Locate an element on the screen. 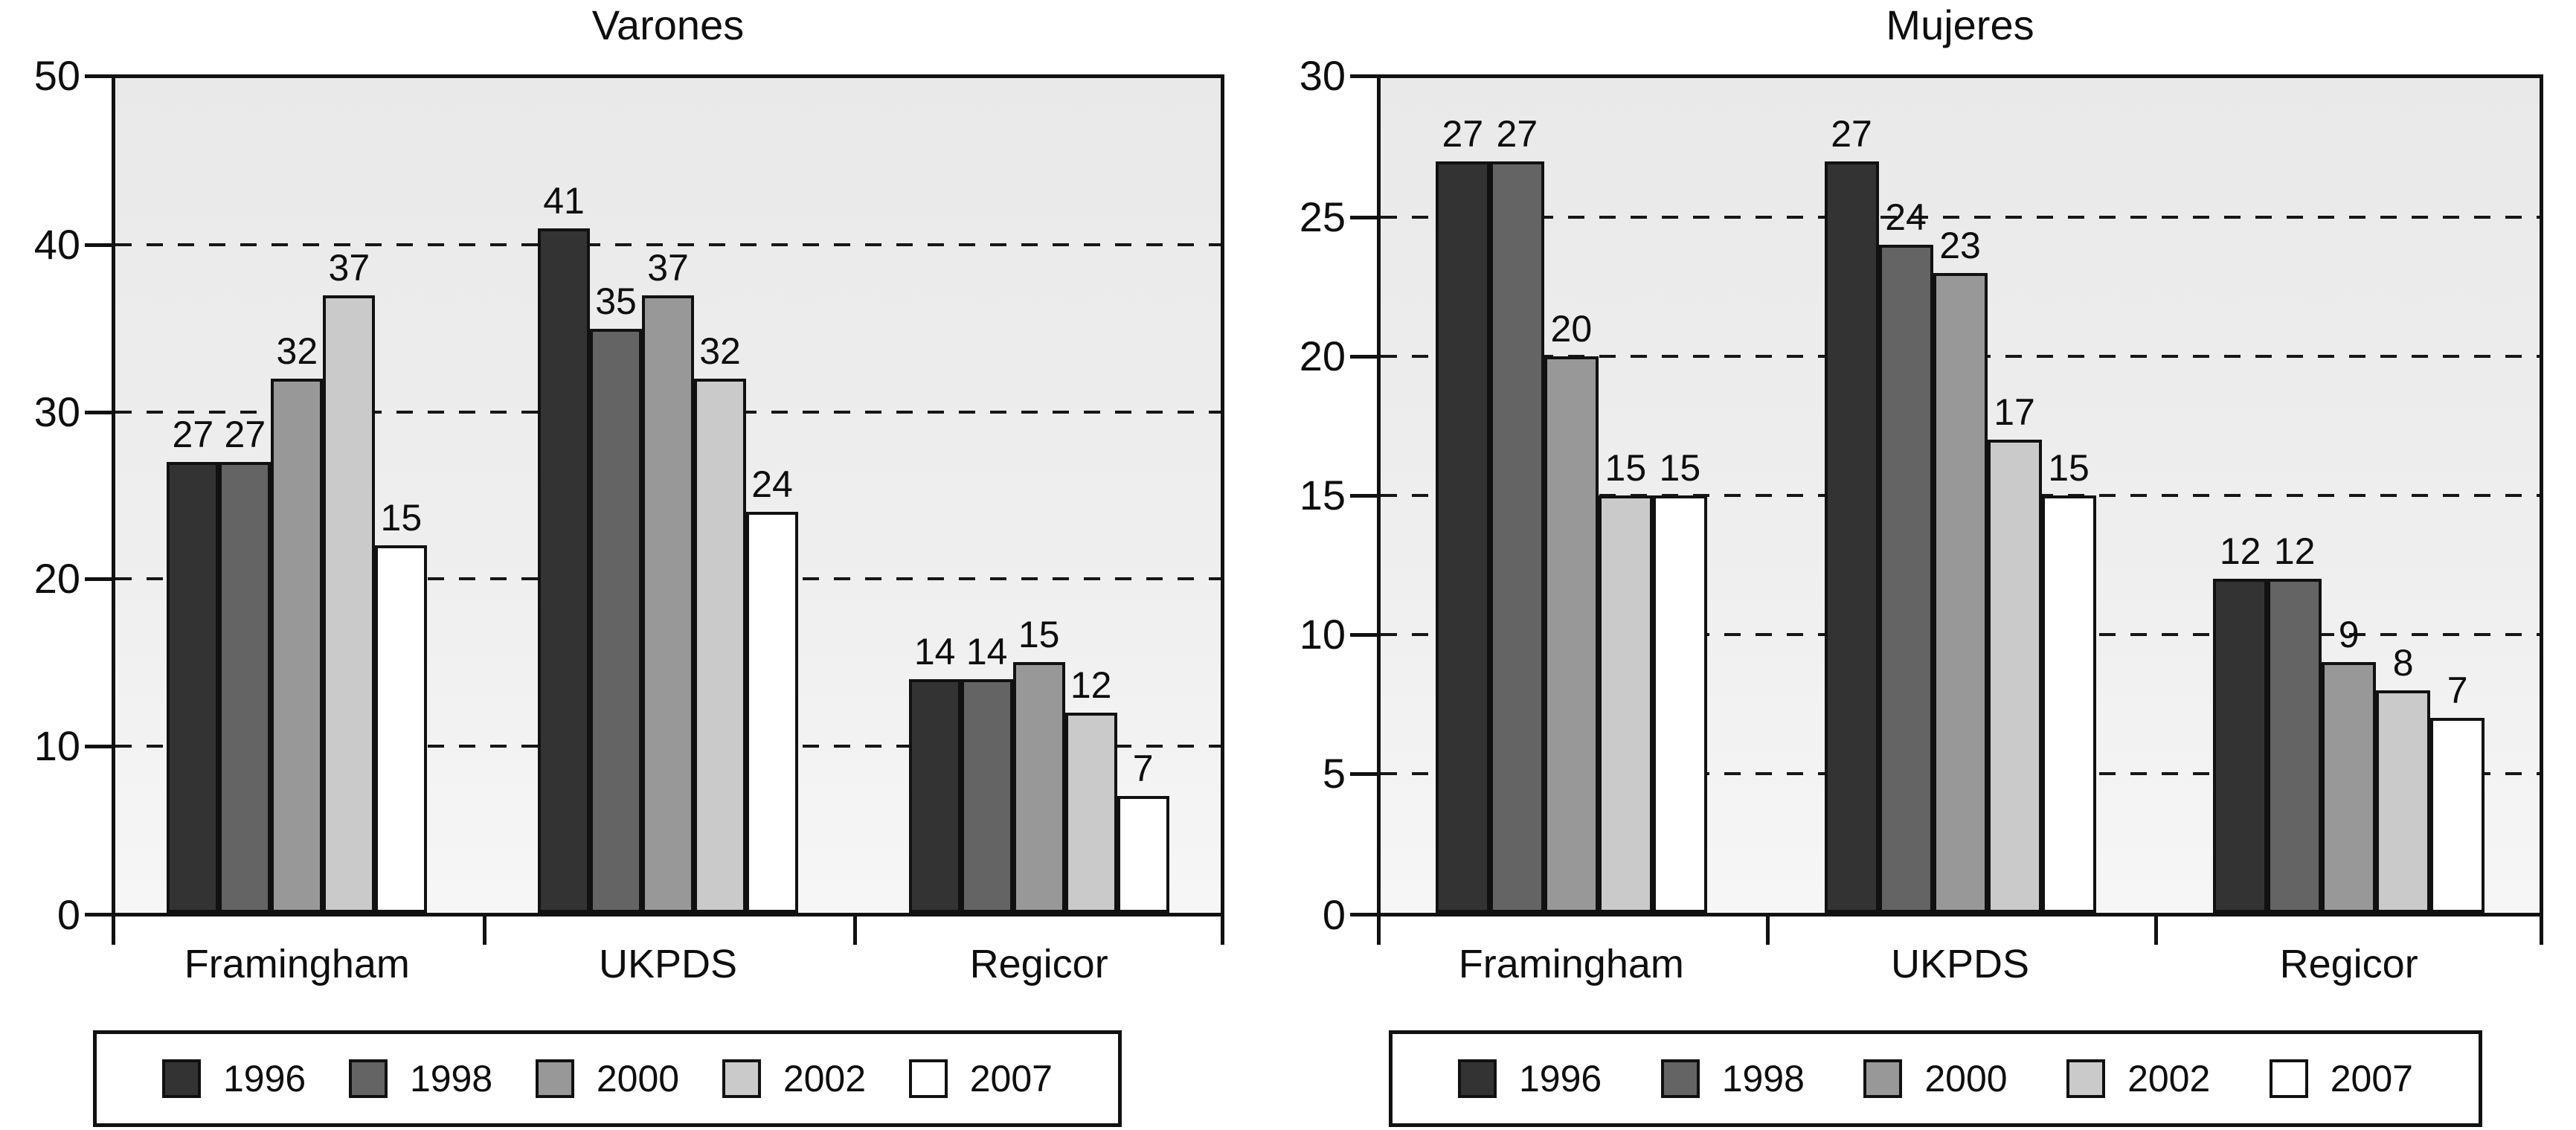 The height and width of the screenshot is (1130, 2576). legend-item: 2000 is located at coordinates (607, 1079).